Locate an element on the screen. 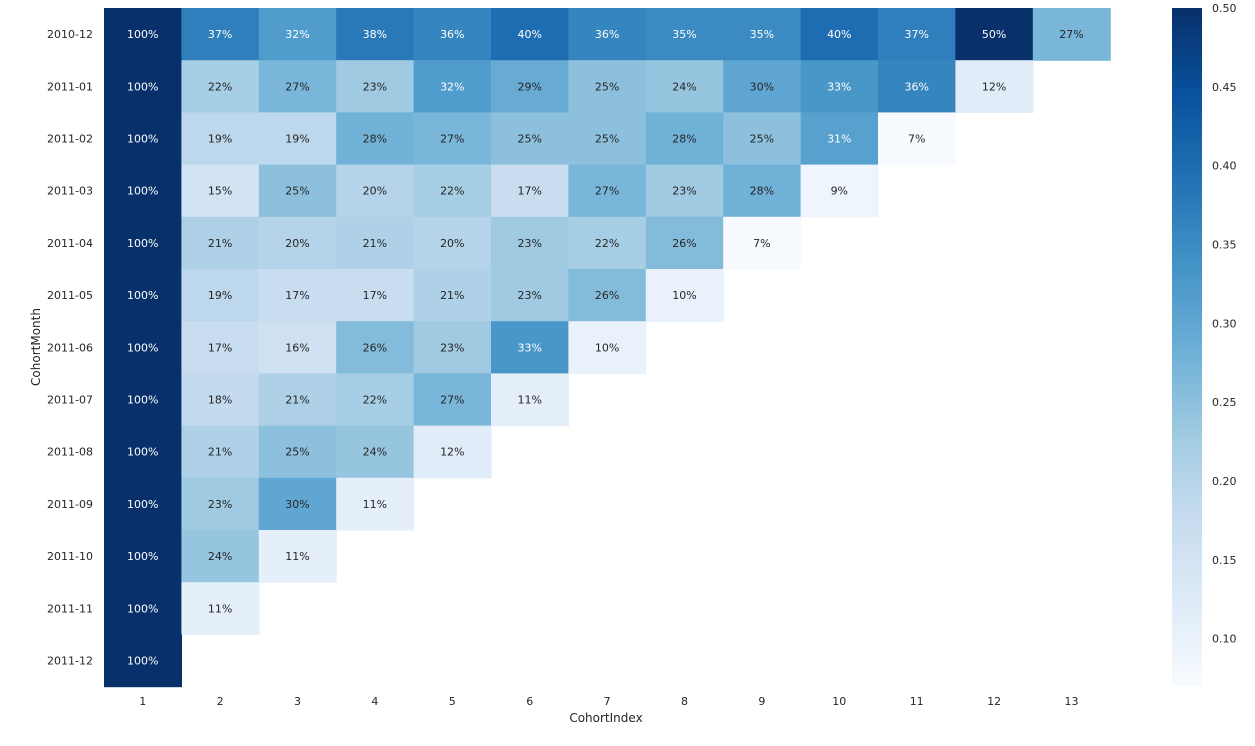 Image resolution: width=1255 pixels, height=746 pixels. y-tick-label: 2011-10 is located at coordinates (70, 556).